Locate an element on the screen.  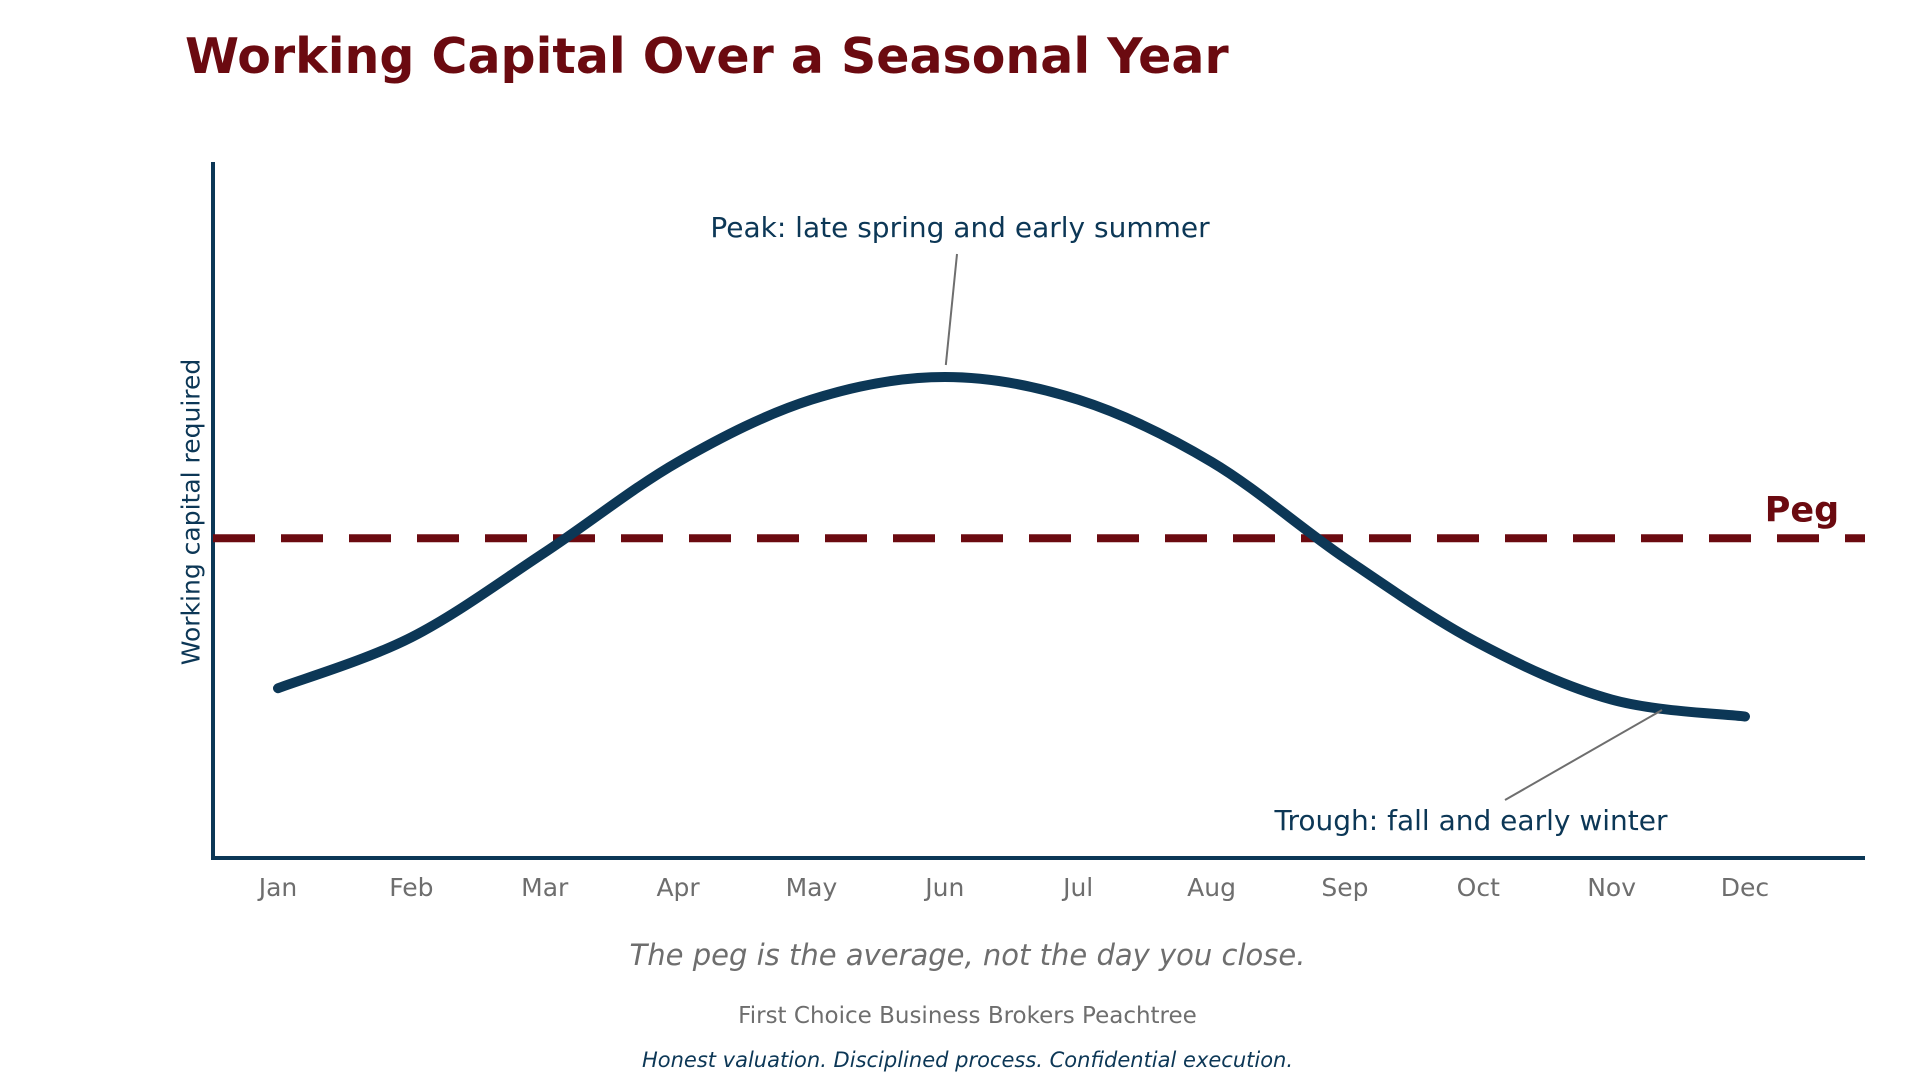
x-tick-label: Jul is located at coordinates (1077, 887).